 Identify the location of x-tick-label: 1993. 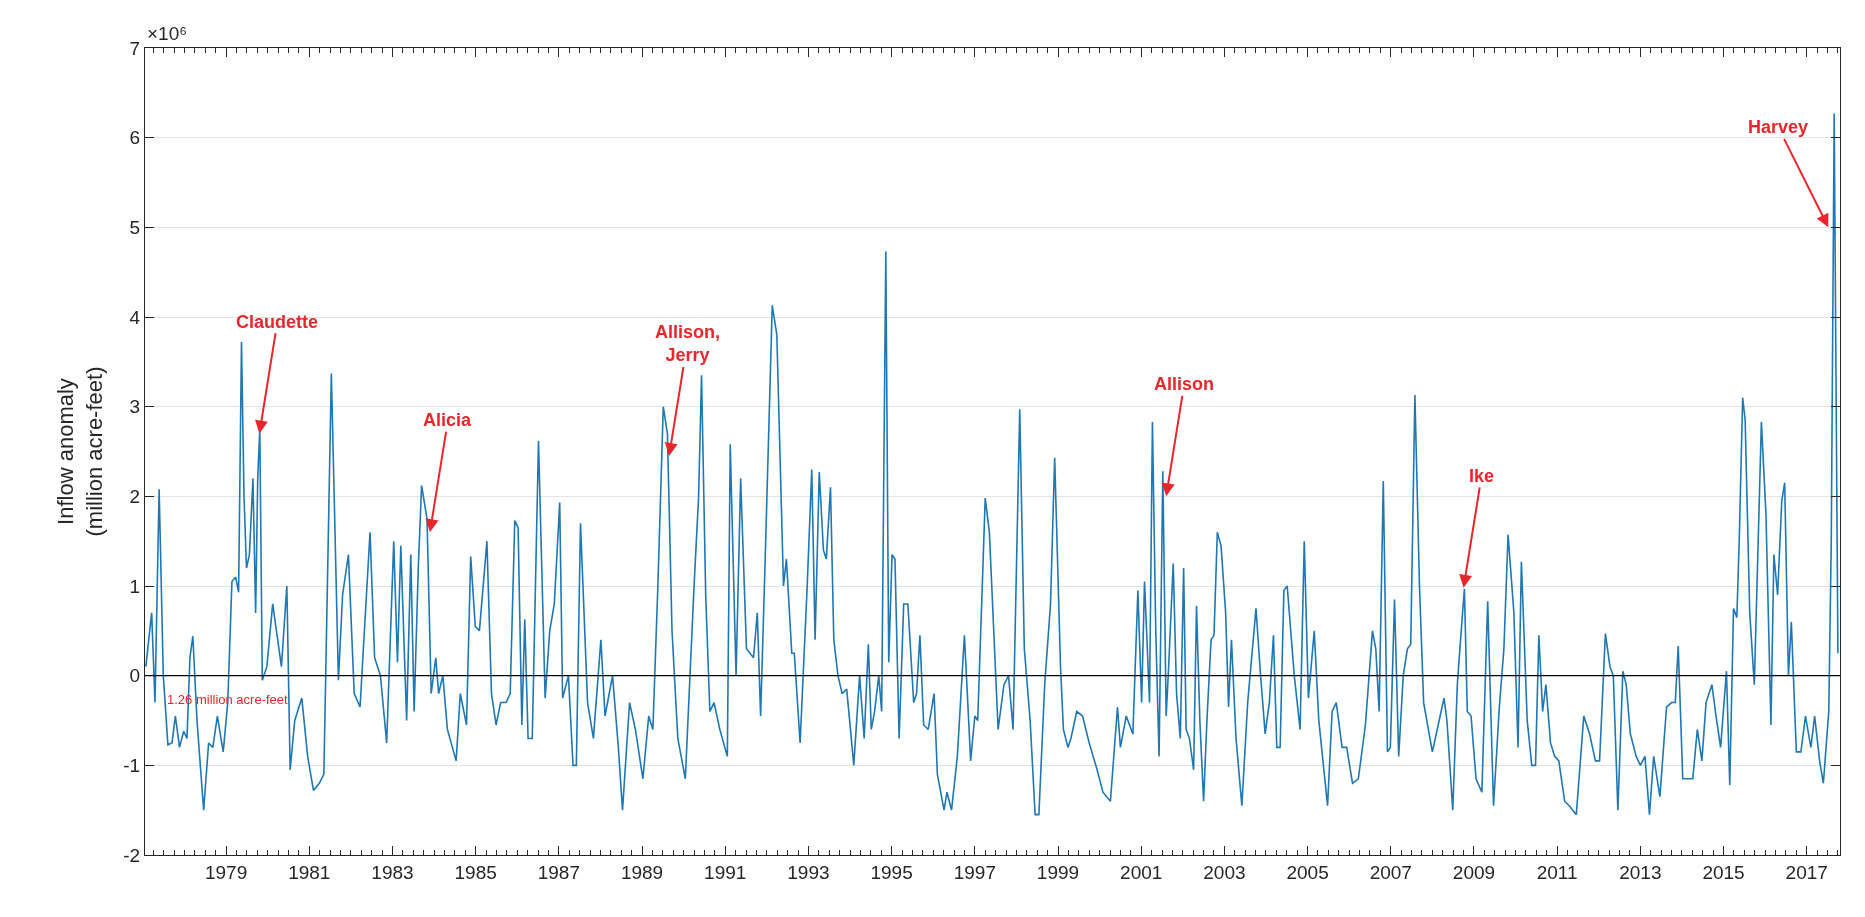
(808, 872).